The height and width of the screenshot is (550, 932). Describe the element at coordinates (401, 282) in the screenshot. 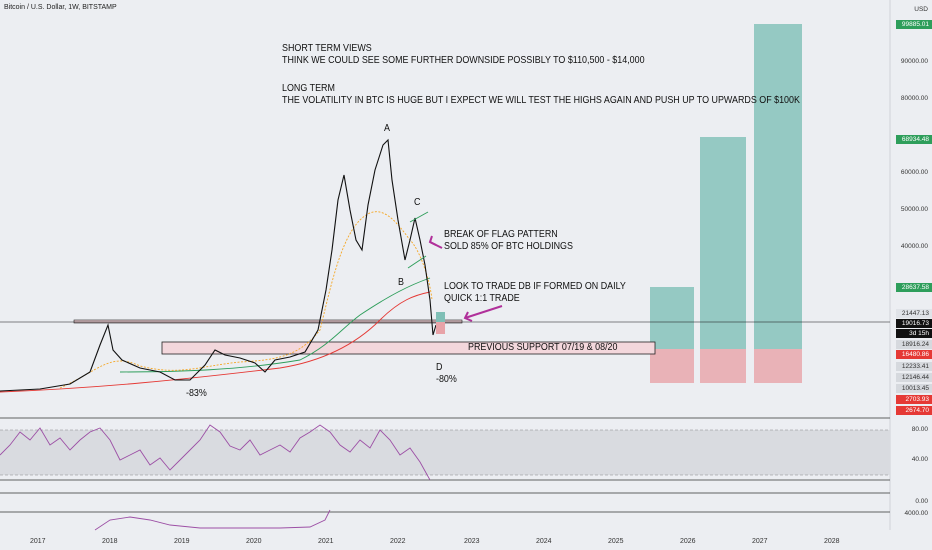

I see `point-b-label: B` at that location.